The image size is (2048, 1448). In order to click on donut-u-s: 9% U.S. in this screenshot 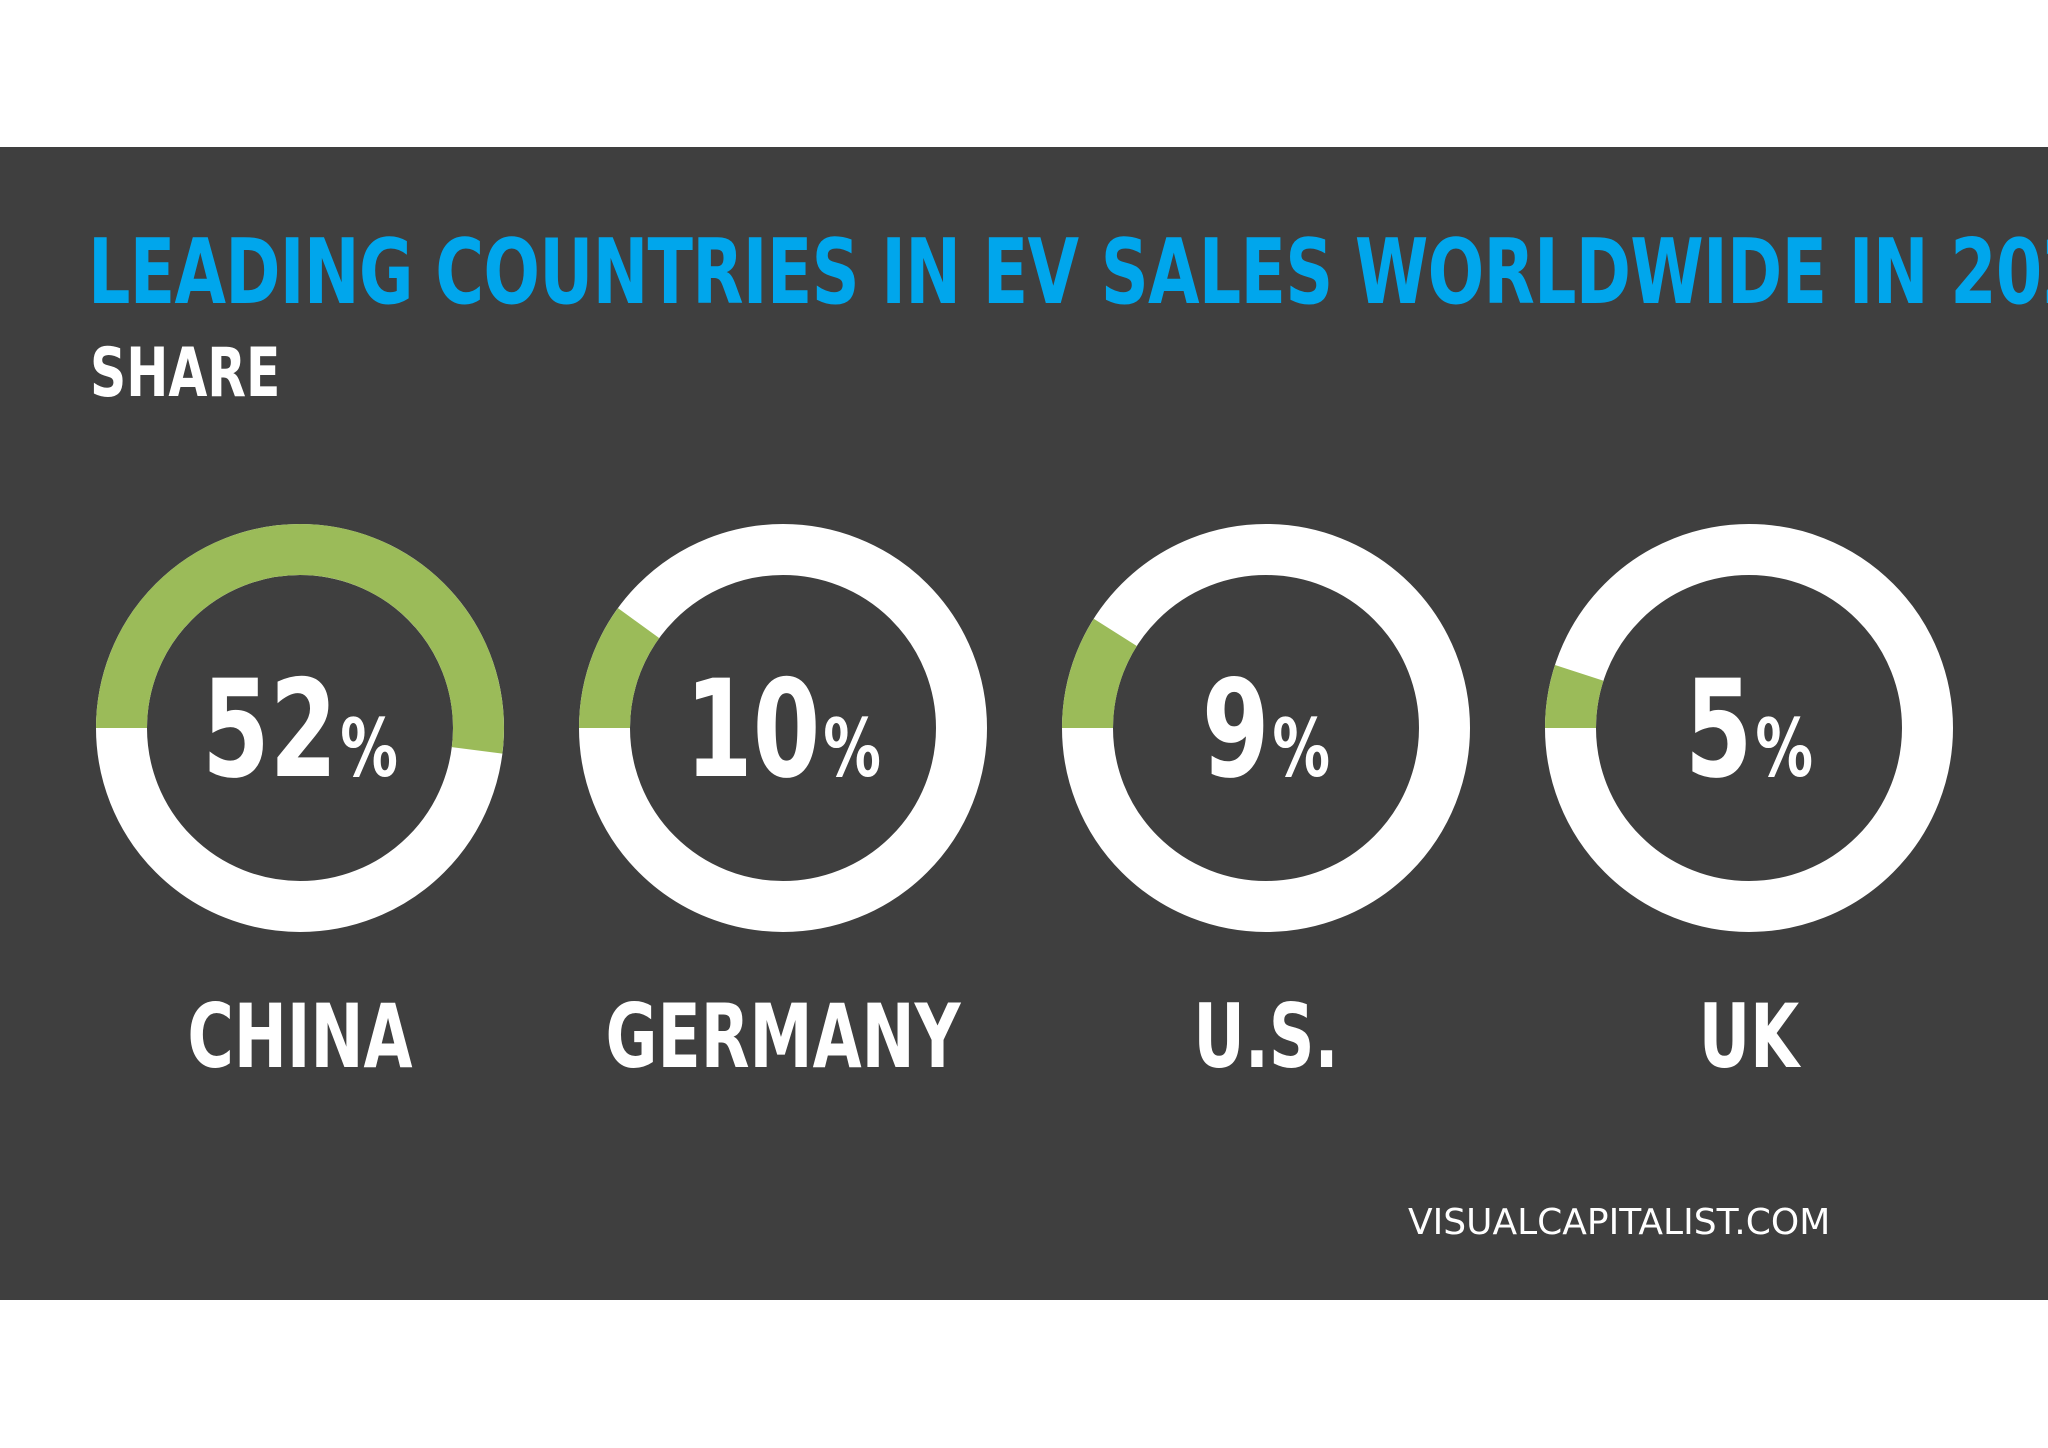, I will do `click(1266, 806)`.